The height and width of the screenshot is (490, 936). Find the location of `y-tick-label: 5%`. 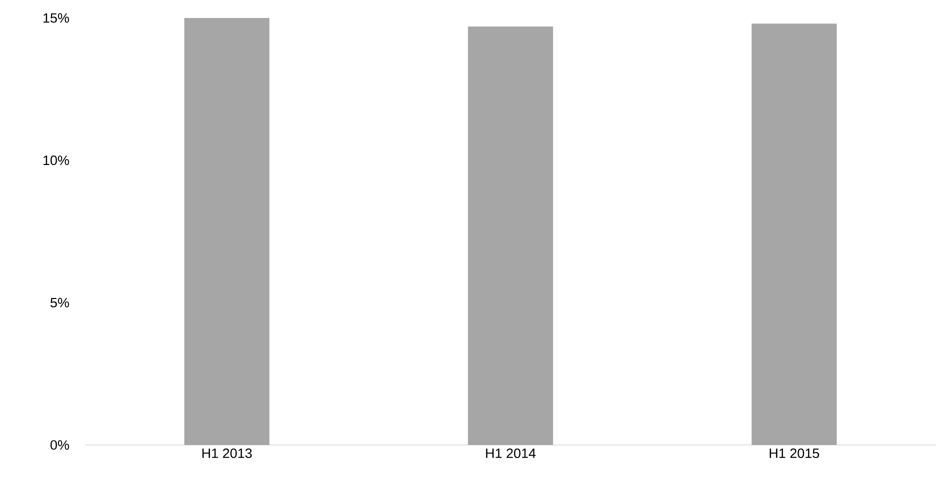

y-tick-label: 5% is located at coordinates (59, 303).